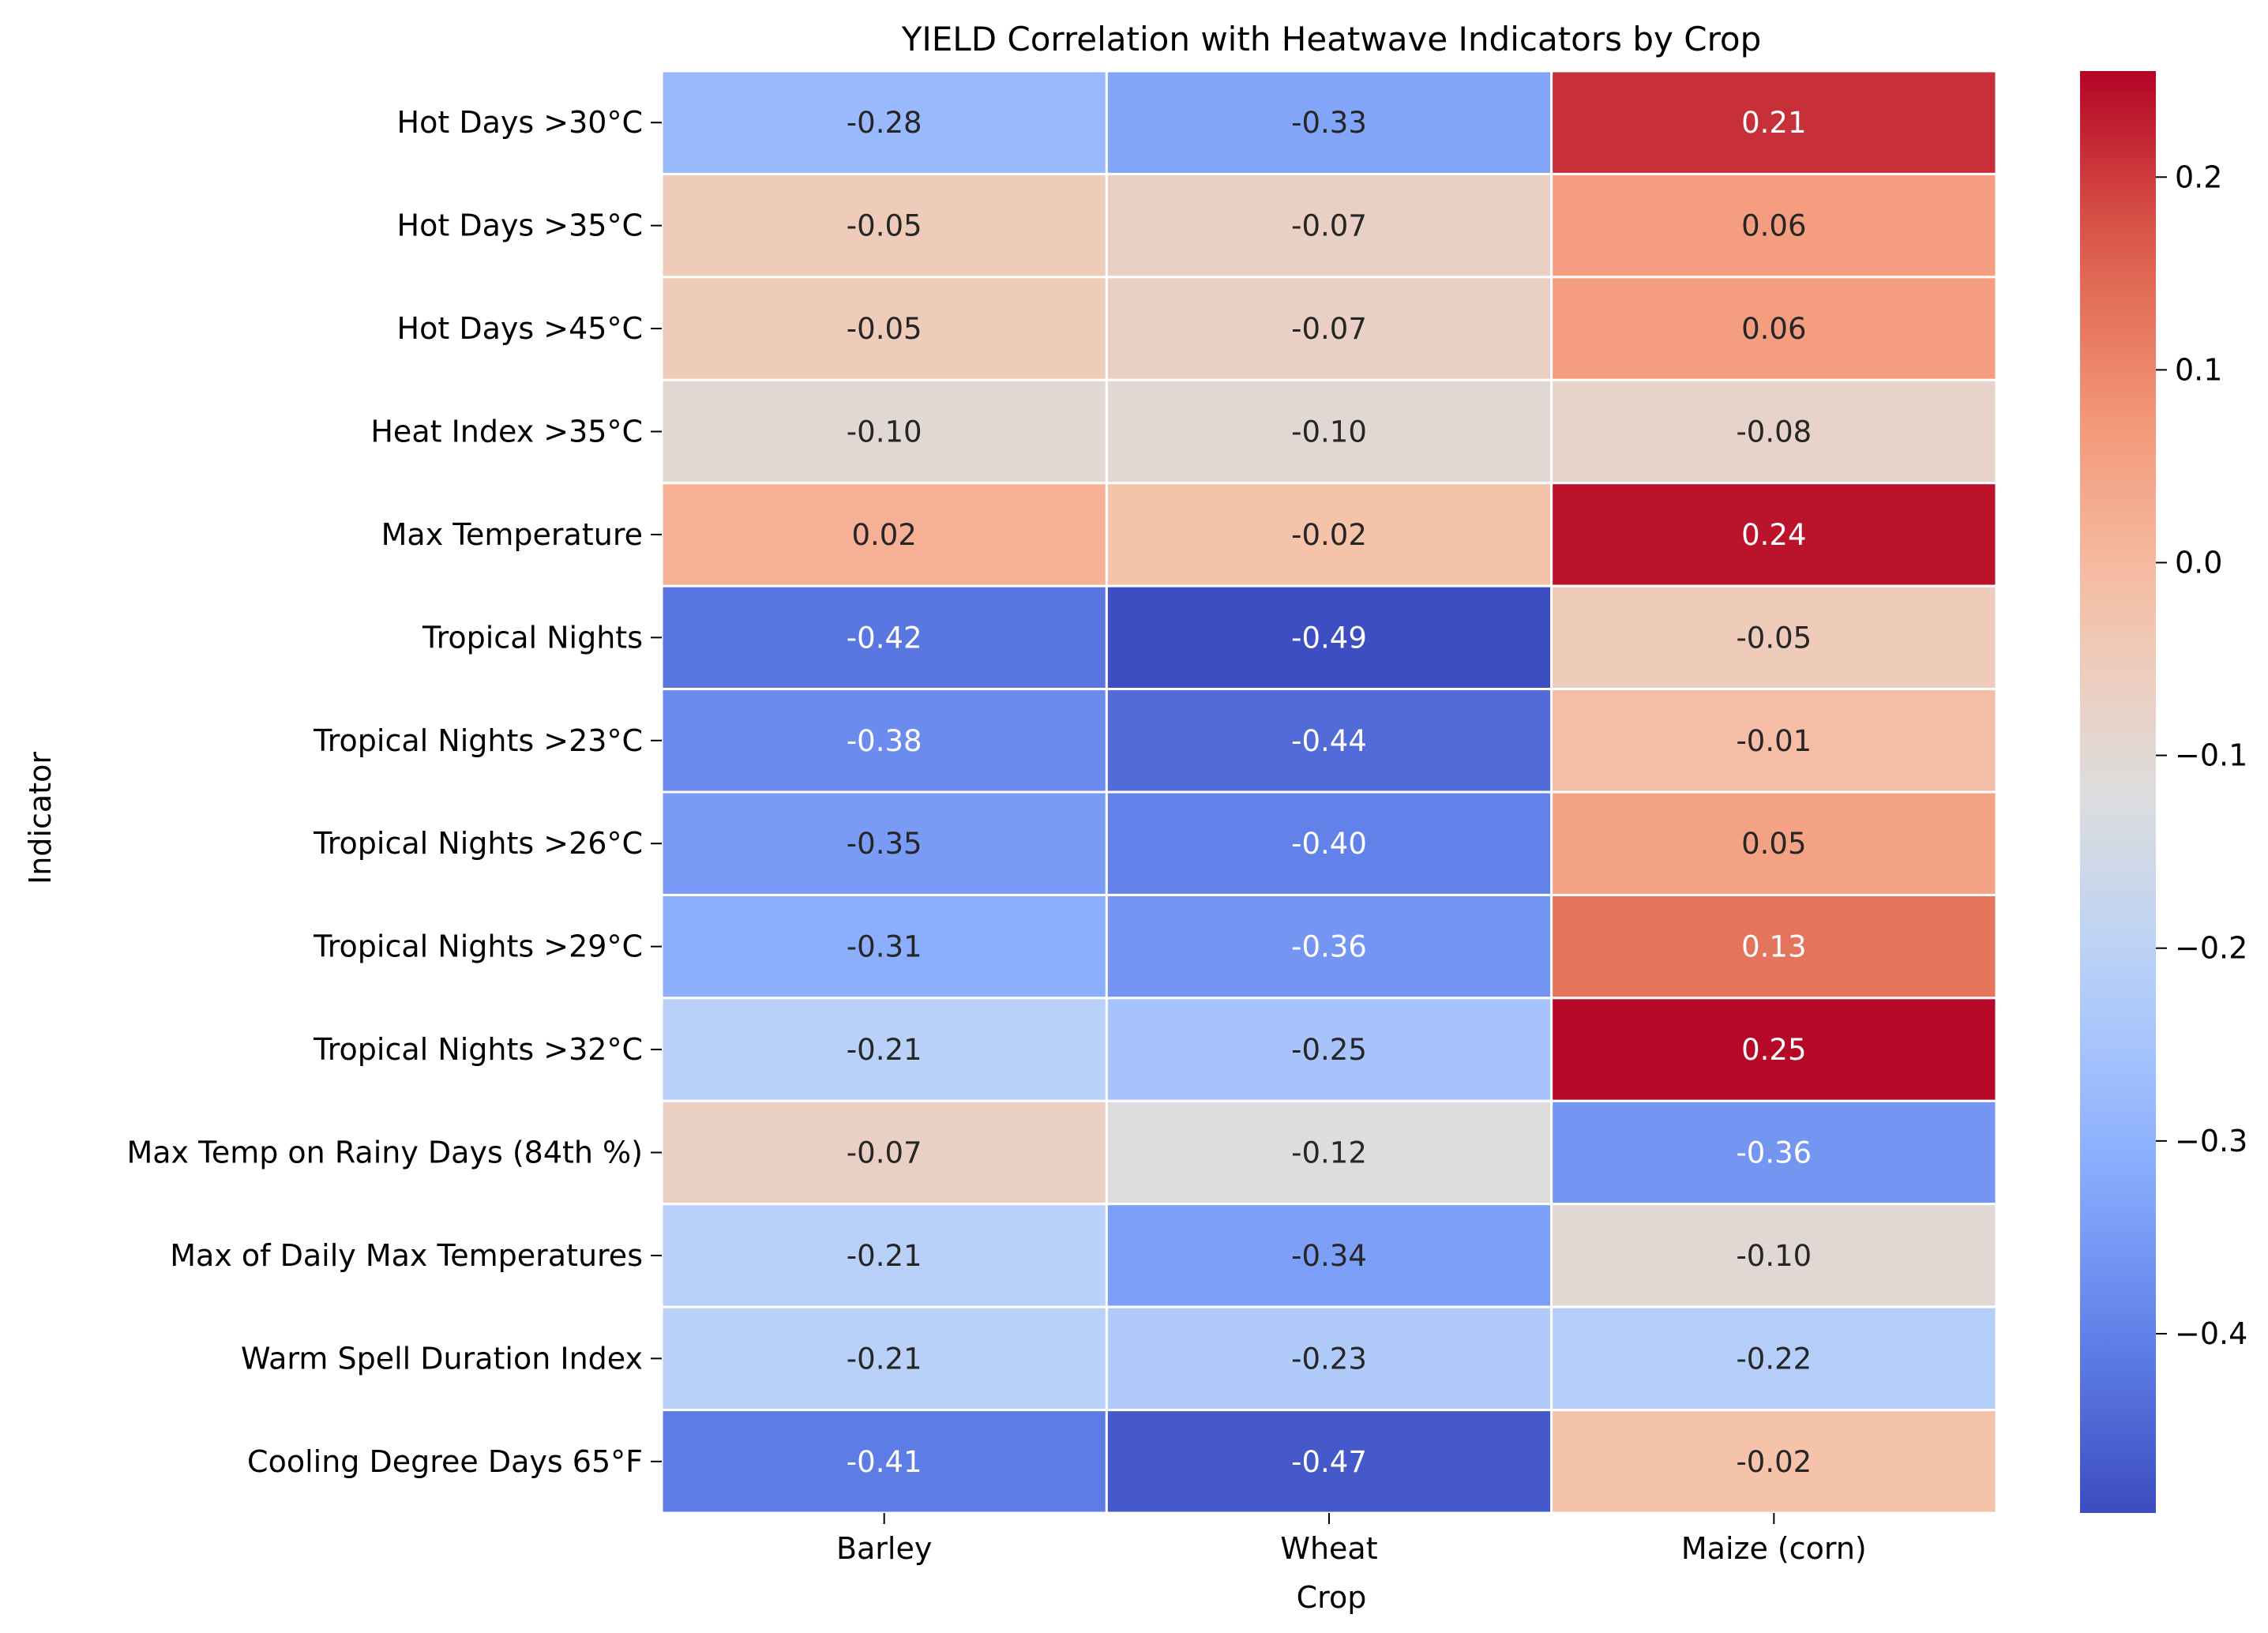 This screenshot has width=2268, height=1633. I want to click on colorbar-tick-label: −0.2, so click(2211, 949).